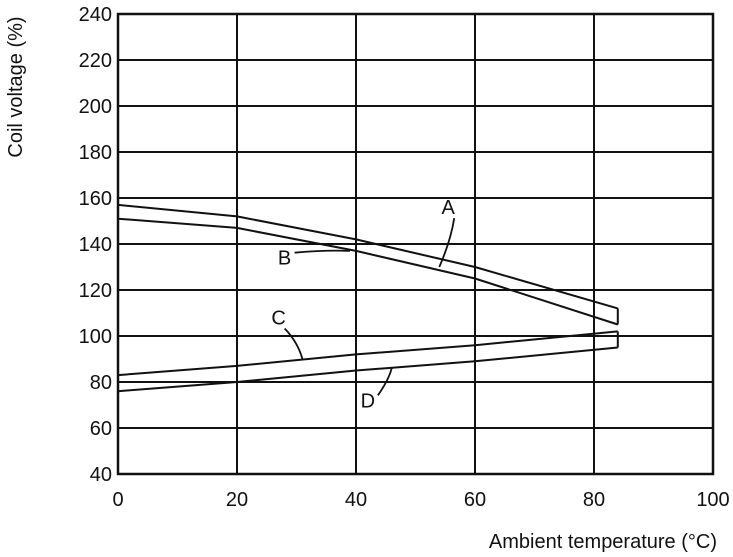  I want to click on y-tick-label-60: 60, so click(101, 429).